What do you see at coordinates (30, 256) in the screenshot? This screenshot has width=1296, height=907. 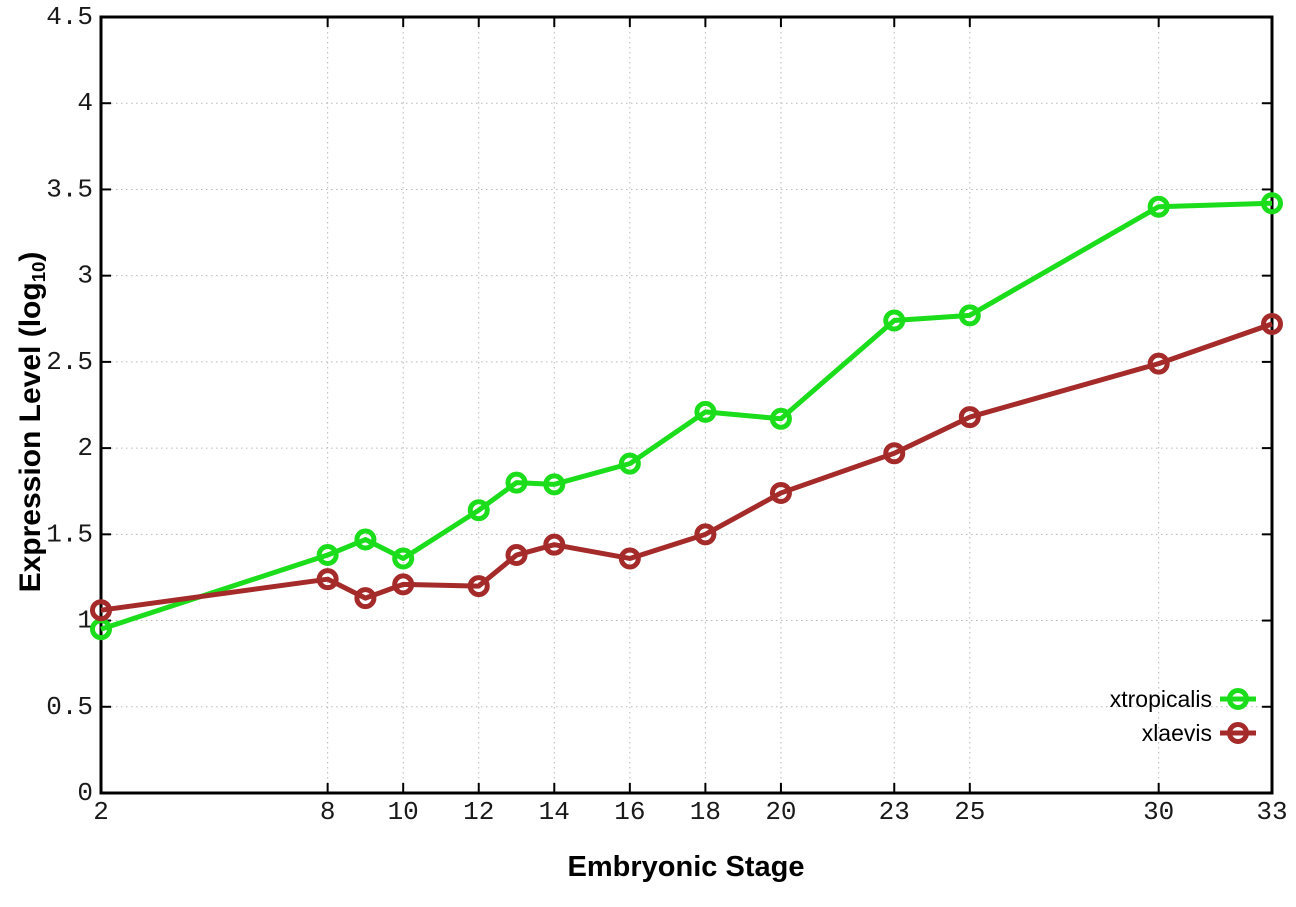 I see `y-axis-title-suffix: )` at bounding box center [30, 256].